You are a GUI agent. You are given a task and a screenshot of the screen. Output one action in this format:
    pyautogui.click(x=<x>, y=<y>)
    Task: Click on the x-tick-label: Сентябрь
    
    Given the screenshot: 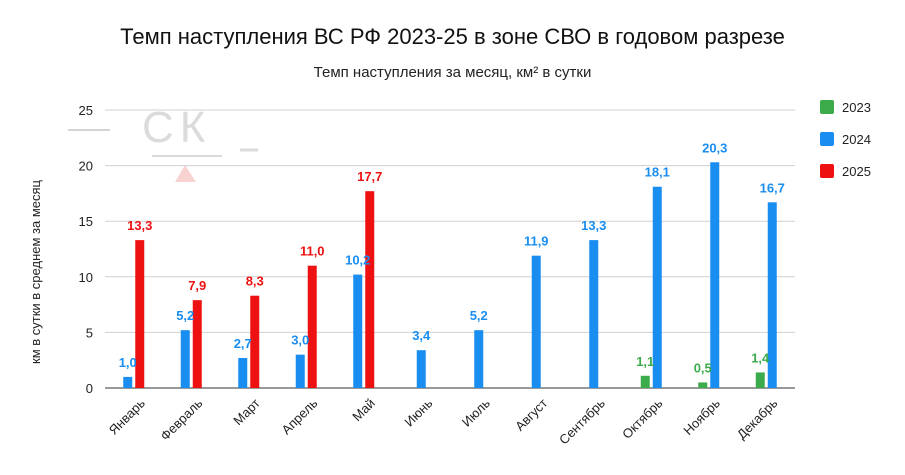 What is the action you would take?
    pyautogui.click(x=582, y=421)
    